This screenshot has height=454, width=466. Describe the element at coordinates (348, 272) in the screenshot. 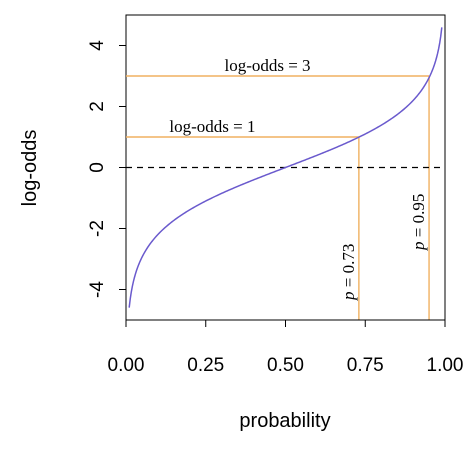

I see `p-0.73-label: p = 0.73` at that location.